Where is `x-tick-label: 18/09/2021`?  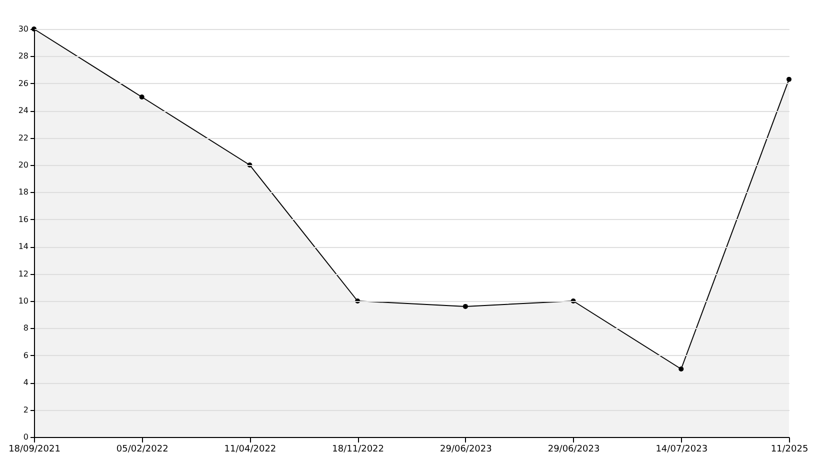 x-tick-label: 18/09/2021 is located at coordinates (34, 449).